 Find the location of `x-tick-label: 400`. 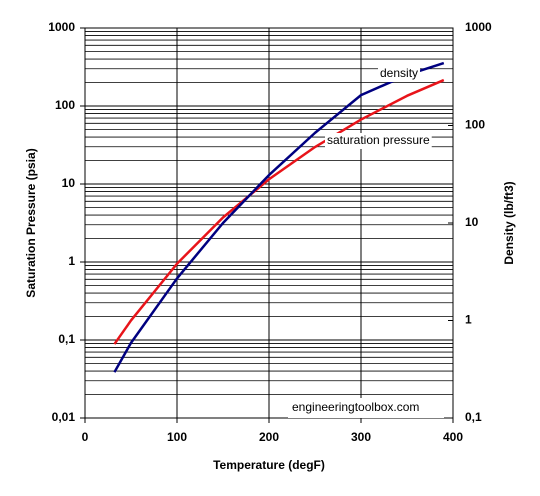

x-tick-label: 400 is located at coordinates (453, 437).